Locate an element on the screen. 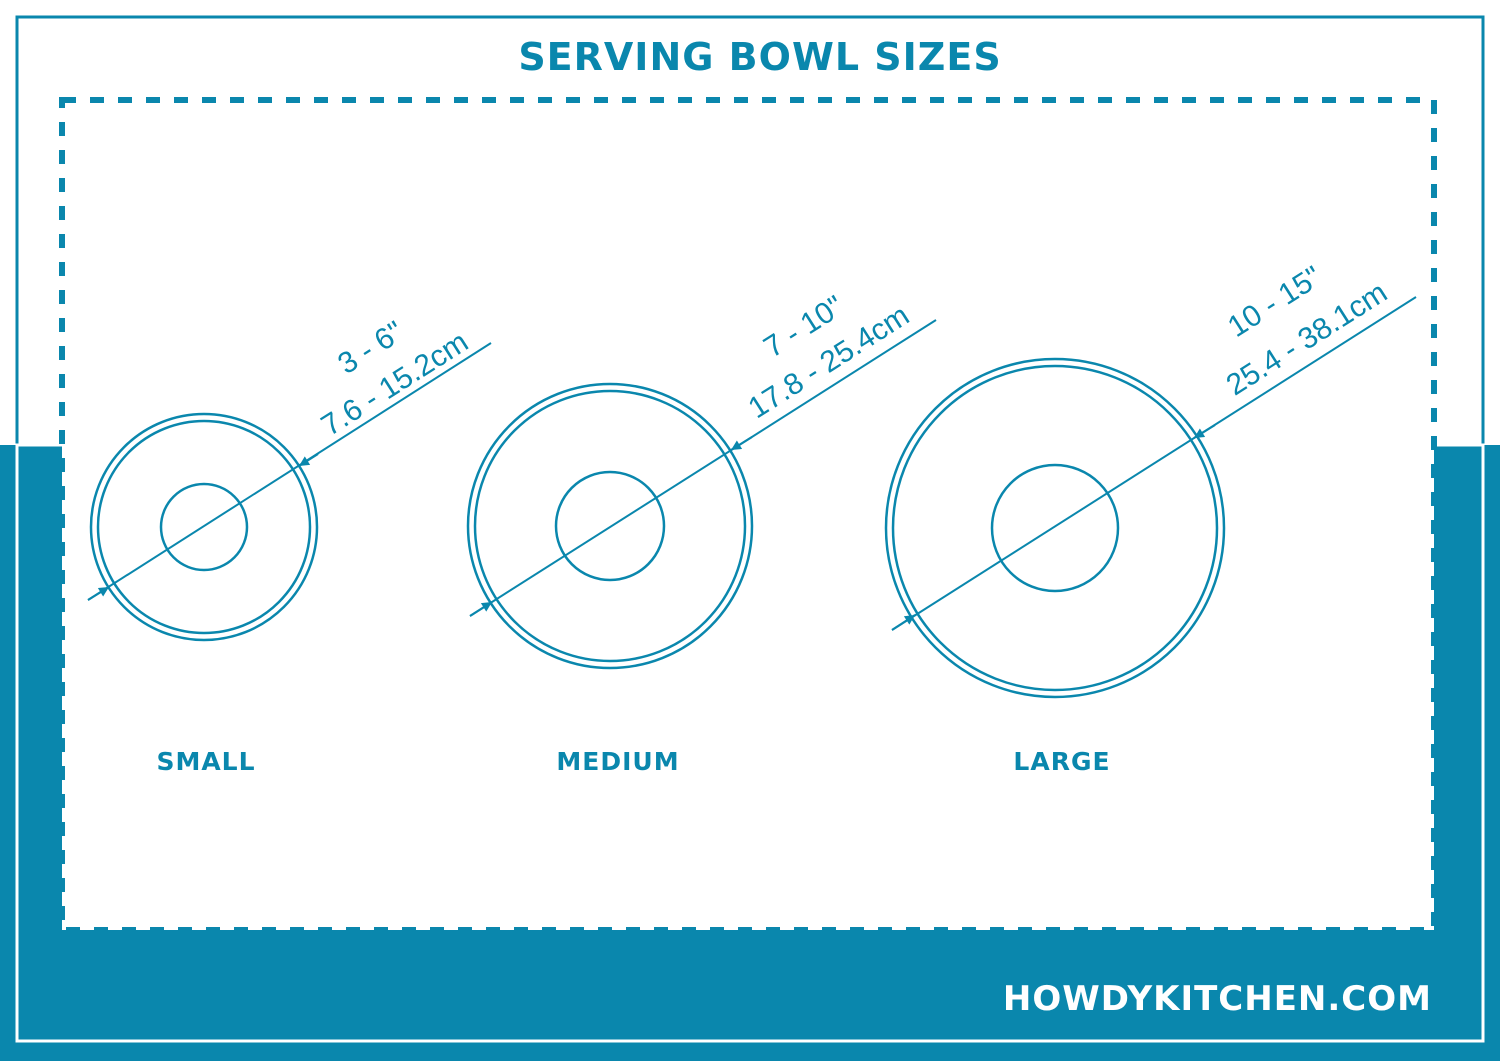 The image size is (1500, 1061). footer-site-name: HOWDYKITCHEN.COM is located at coordinates (1217, 999).